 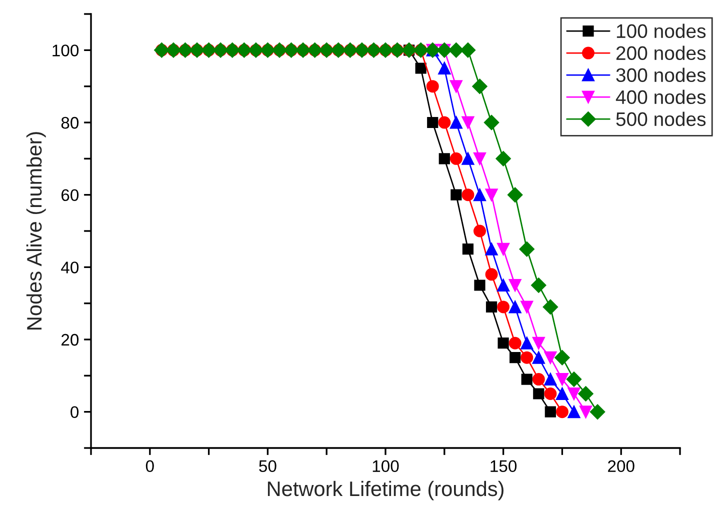 What do you see at coordinates (70, 122) in the screenshot?
I see `y-tick-label: 80` at bounding box center [70, 122].